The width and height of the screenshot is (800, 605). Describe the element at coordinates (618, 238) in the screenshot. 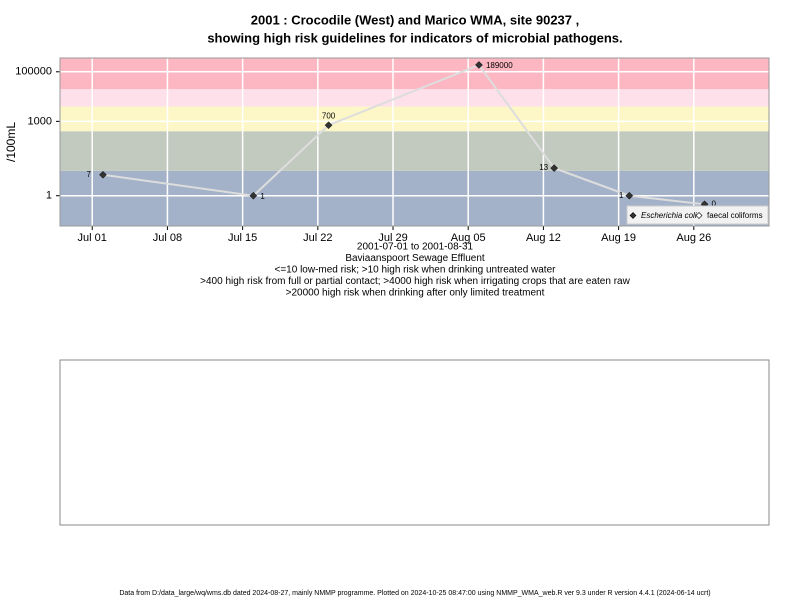

I see `x-tick-label: Aug 19` at that location.